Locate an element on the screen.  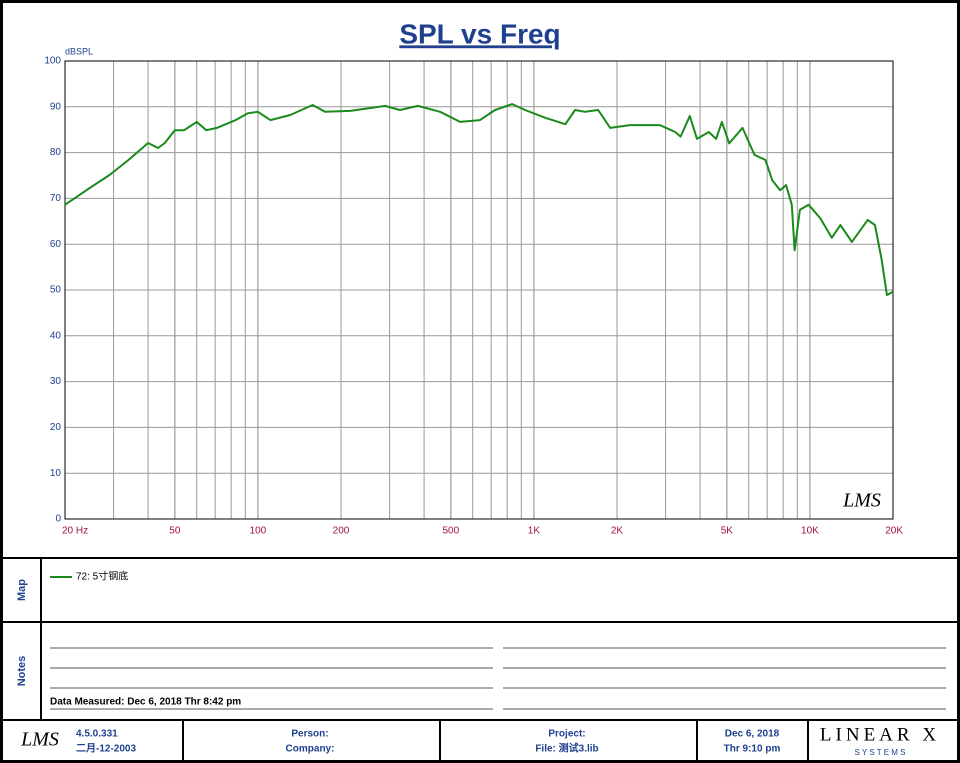
x-tick-label: 20 Hz is located at coordinates (75, 531).